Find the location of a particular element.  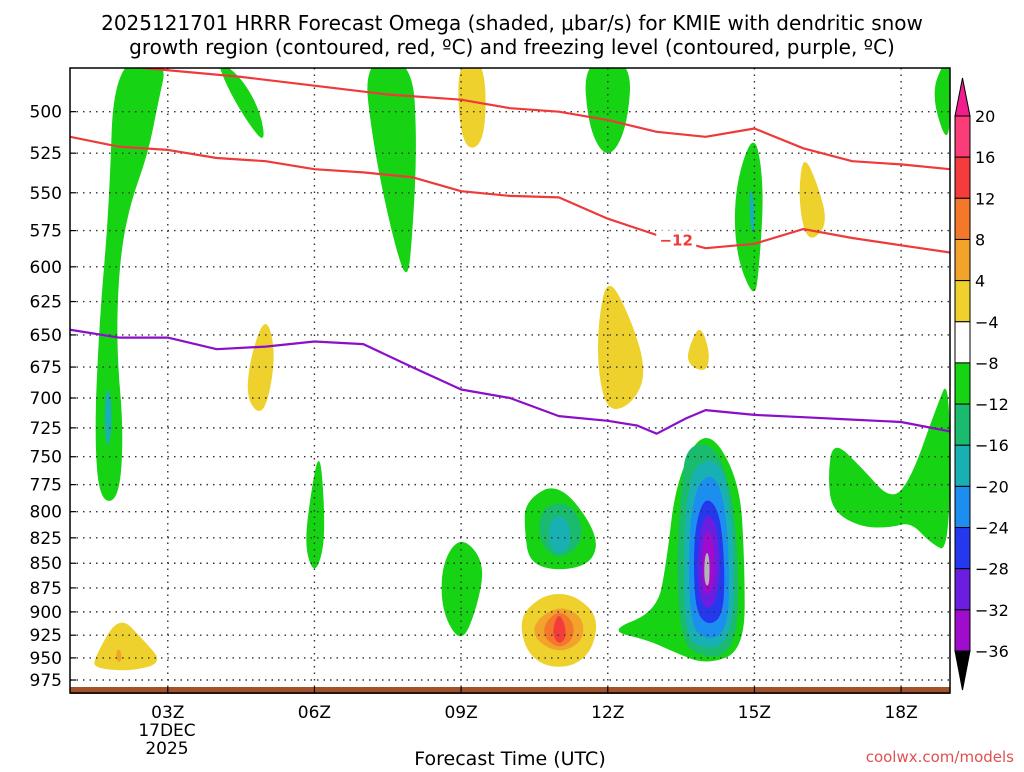

y-tick-label-525: 525 is located at coordinates (46, 154).